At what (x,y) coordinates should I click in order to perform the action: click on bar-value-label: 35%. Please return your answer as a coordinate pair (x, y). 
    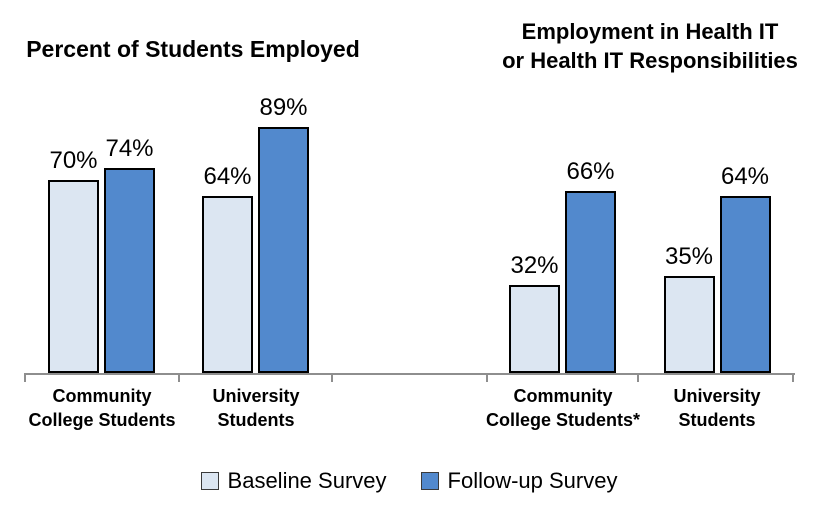
    Looking at the image, I should click on (689, 257).